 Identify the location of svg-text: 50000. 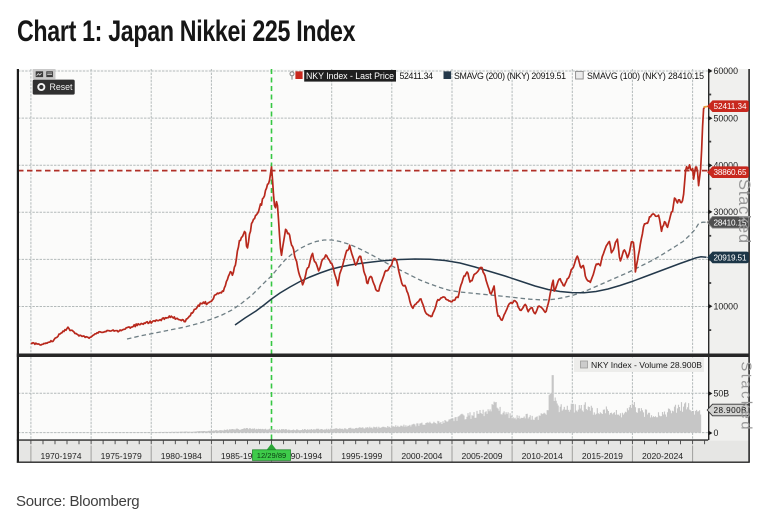
(726, 118).